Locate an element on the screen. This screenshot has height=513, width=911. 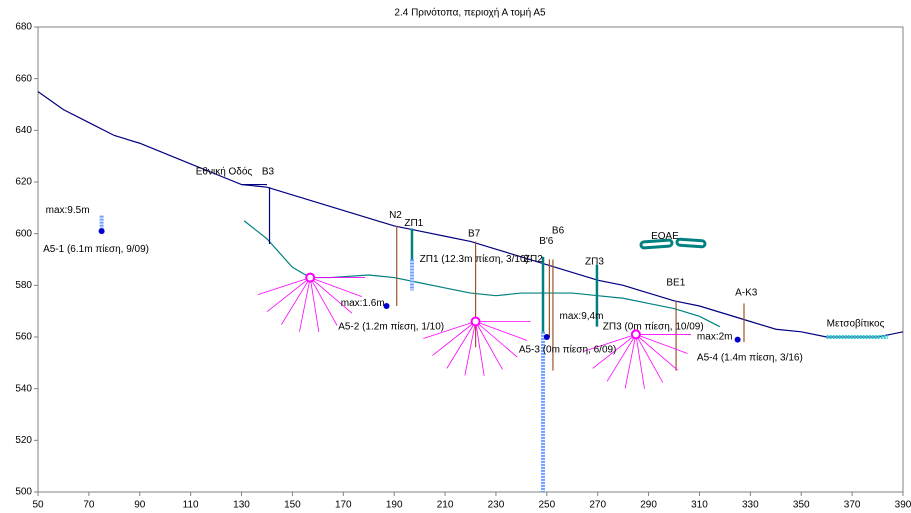
annotation: Εθνική Οδός is located at coordinates (224, 171).